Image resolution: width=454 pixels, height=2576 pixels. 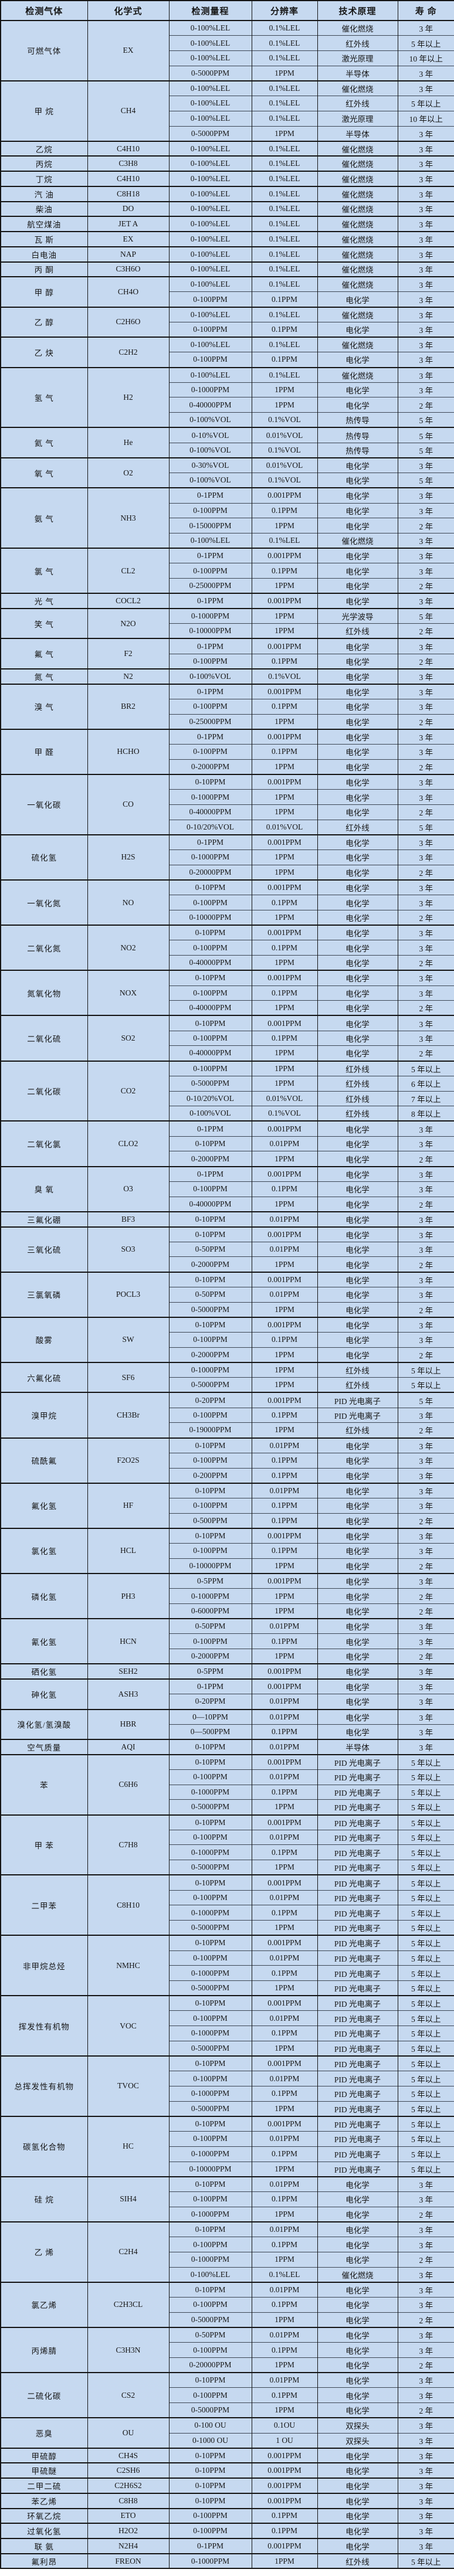 I want to click on table-row: 0-10/20%VOL 0.01%VOL 红外线 7 年以上, so click(x=227, y=1098).